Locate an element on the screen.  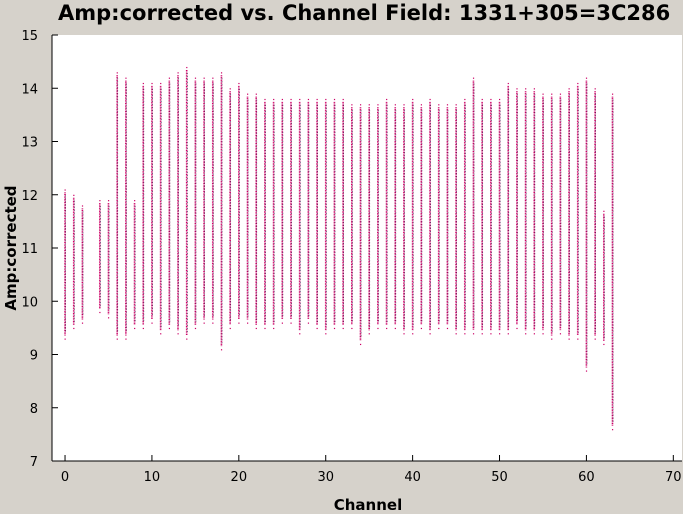
x-tick-label: 20 is located at coordinates (239, 477).